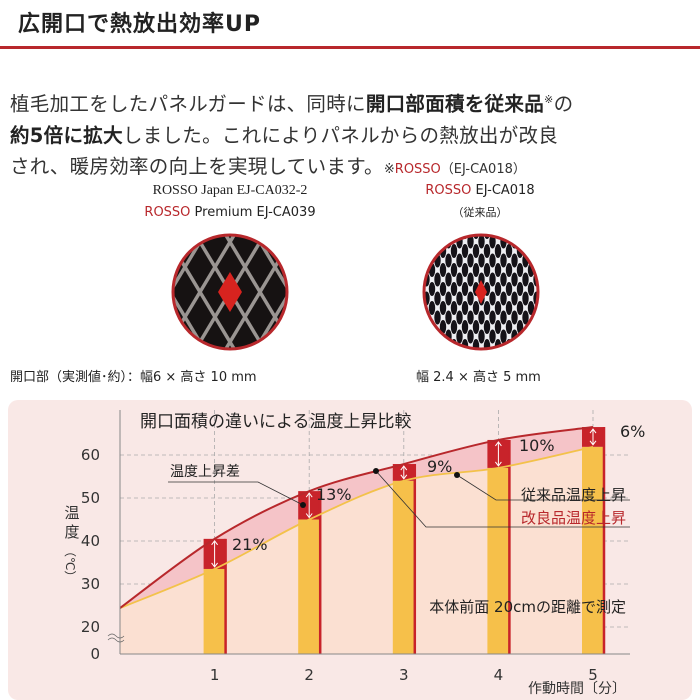  Describe the element at coordinates (478, 377) in the screenshot. I see `old-opening-caption: 幅 2.4 × 高さ 5 mm` at that location.